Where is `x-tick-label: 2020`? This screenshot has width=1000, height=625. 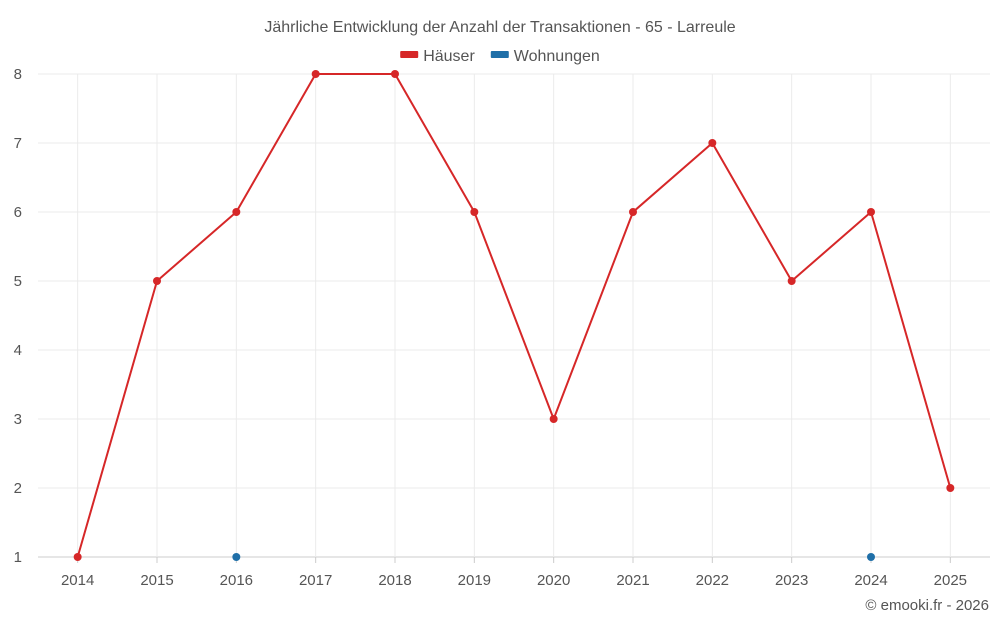 x-tick-label: 2020 is located at coordinates (553, 580).